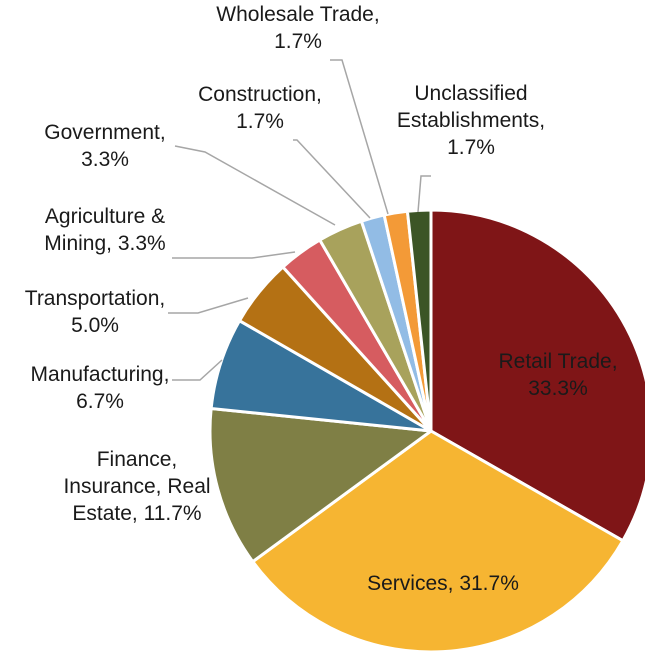  What do you see at coordinates (297, 14) in the screenshot?
I see `data-label-line: Wholesale Trade,` at bounding box center [297, 14].